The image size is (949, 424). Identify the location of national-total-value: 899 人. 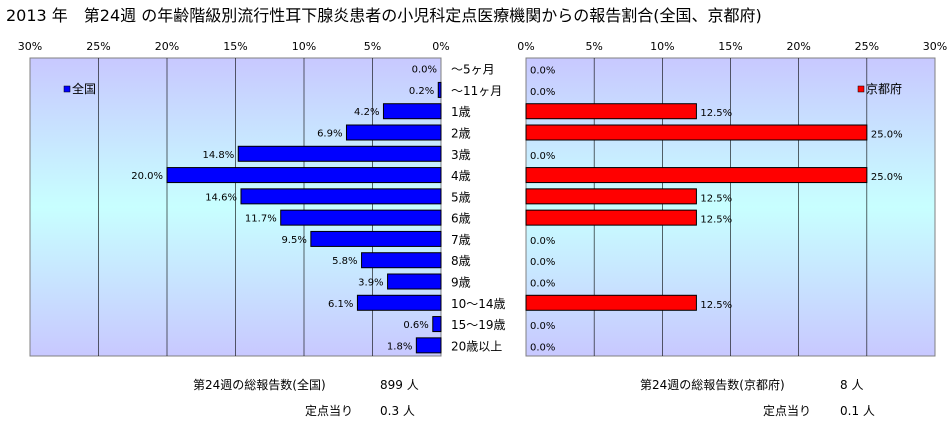
(399, 385).